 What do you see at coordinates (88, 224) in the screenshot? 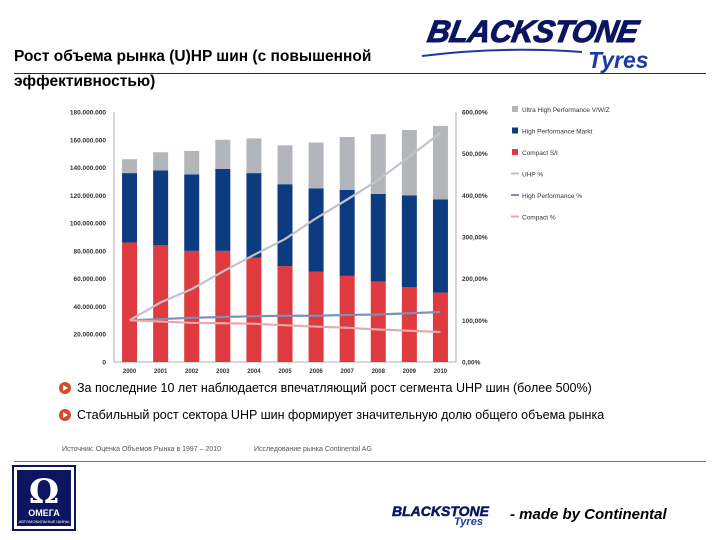
I see `y-left-tick-label: 100.000.000` at bounding box center [88, 224].